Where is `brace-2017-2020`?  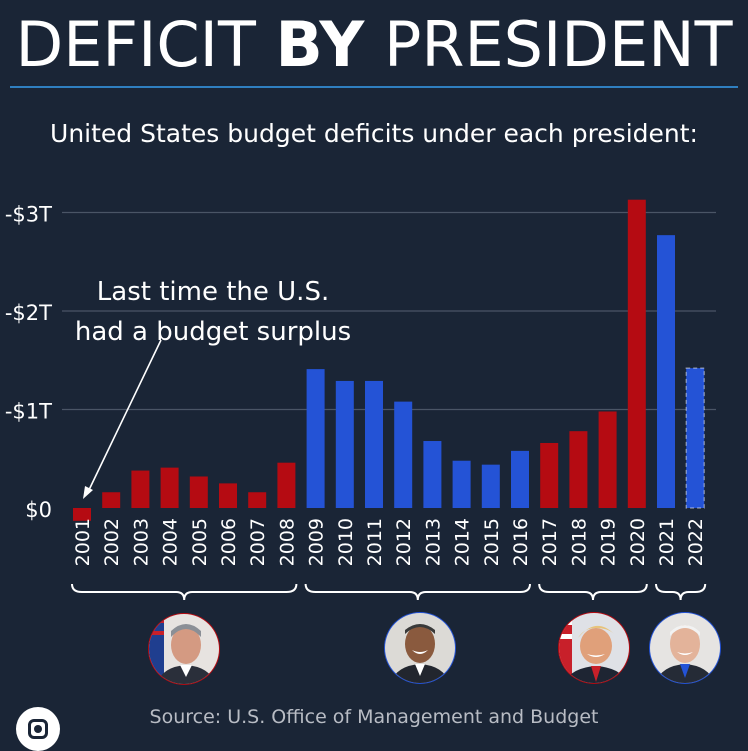 brace-2017-2020 is located at coordinates (593, 592).